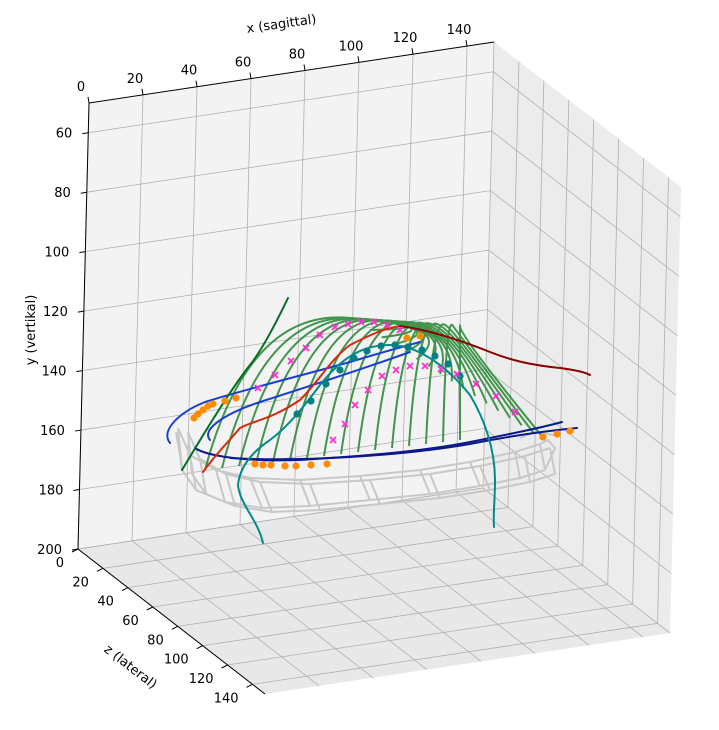  Describe the element at coordinates (299, 293) in the screenshot. I see `grid-x-back` at that location.